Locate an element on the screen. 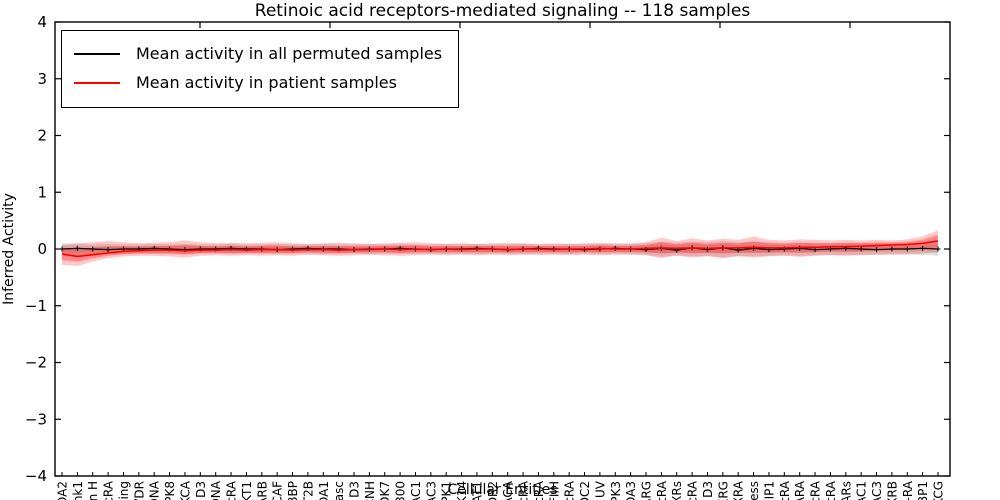 The image size is (1000, 500). red-line-icon is located at coordinates (97, 82).